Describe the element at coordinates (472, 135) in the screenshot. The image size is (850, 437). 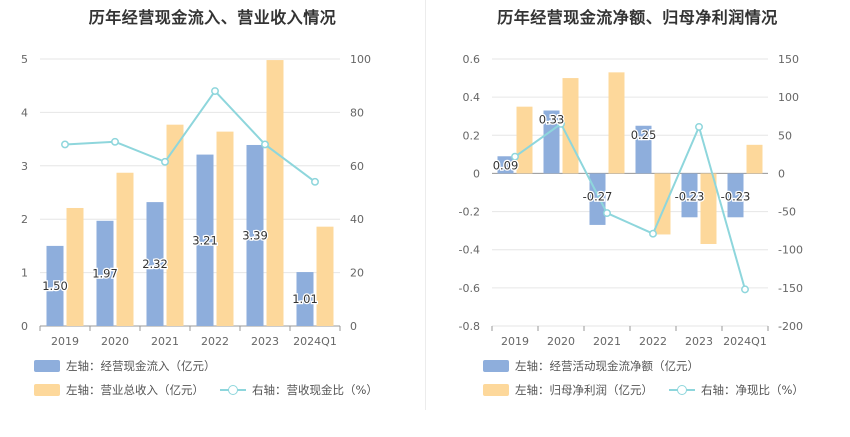
I see `right-y-left-tick: 0.2` at that location.